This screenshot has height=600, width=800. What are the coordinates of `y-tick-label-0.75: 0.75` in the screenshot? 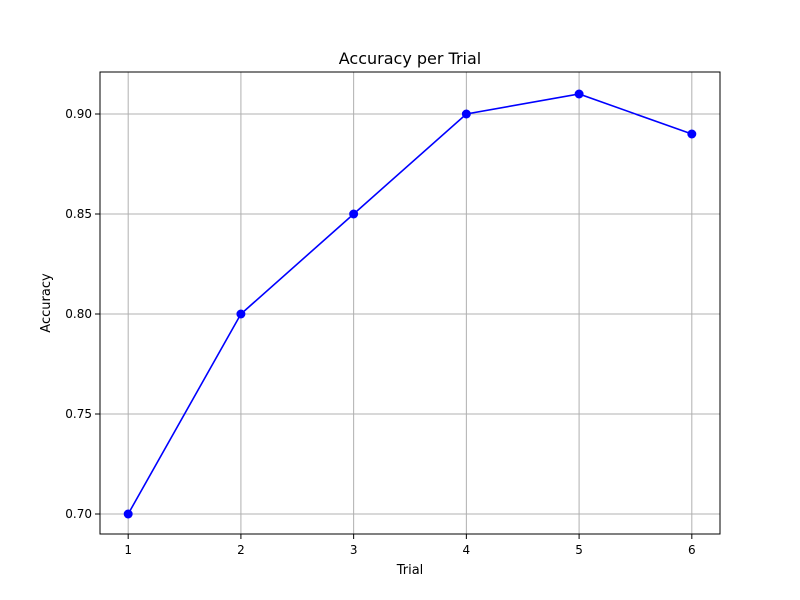 It's located at (78, 414).